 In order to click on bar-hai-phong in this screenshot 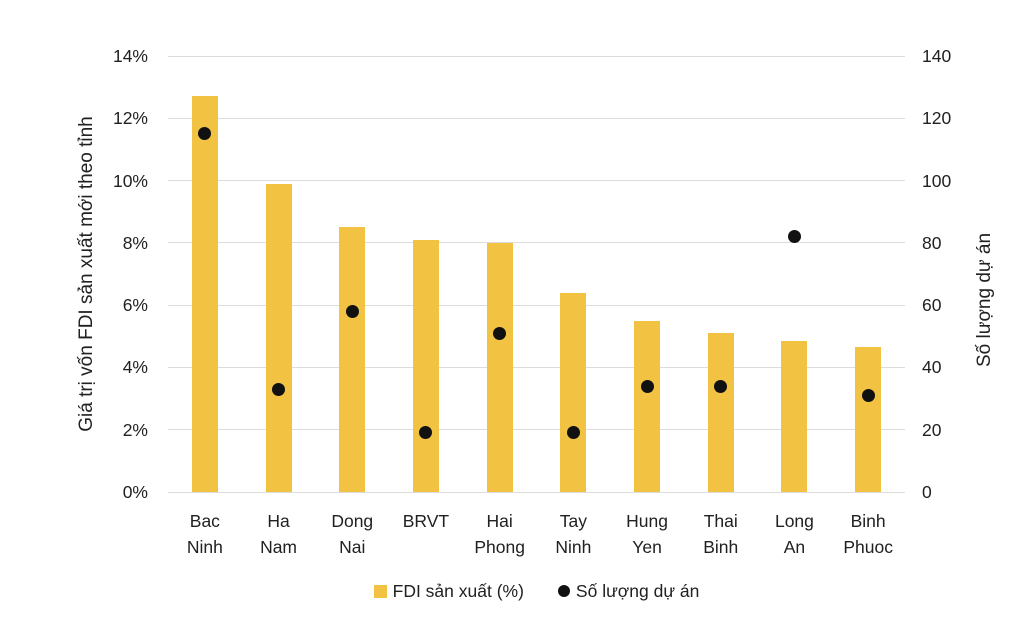, I will do `click(499, 367)`.